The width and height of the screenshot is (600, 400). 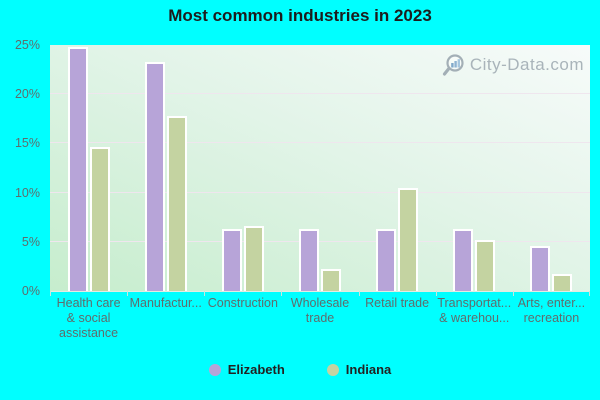 I want to click on x-tick-label-line: recreation, so click(x=551, y=318).